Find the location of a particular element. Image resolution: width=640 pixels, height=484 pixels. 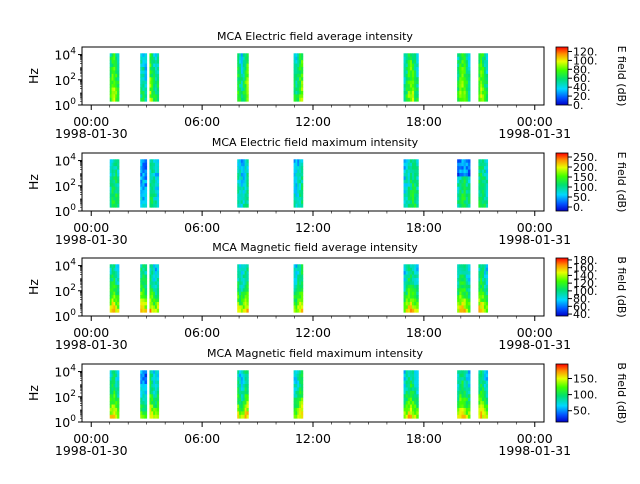

y-tick-label: 100 is located at coordinates (65, 211).